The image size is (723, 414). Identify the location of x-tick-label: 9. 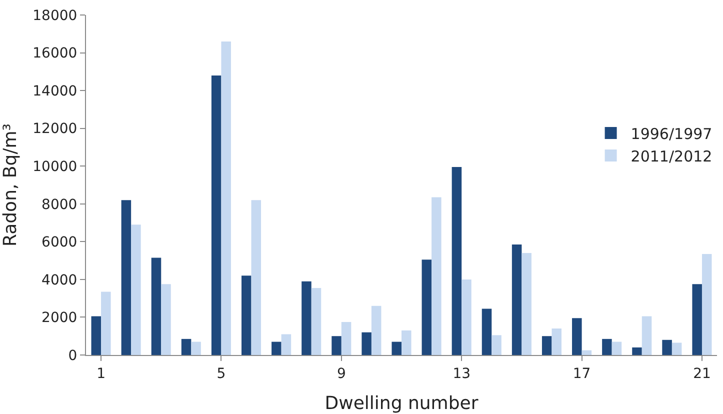
(341, 374).